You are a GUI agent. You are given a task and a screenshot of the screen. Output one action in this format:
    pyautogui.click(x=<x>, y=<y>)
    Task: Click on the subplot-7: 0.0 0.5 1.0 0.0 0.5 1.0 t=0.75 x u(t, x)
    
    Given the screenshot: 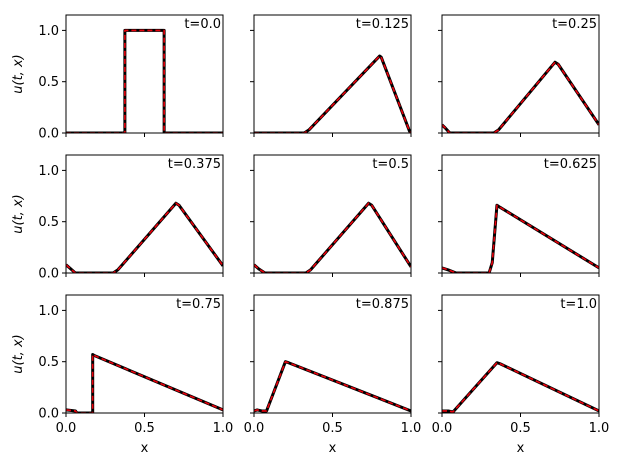 What is the action you would take?
    pyautogui.click(x=122, y=375)
    